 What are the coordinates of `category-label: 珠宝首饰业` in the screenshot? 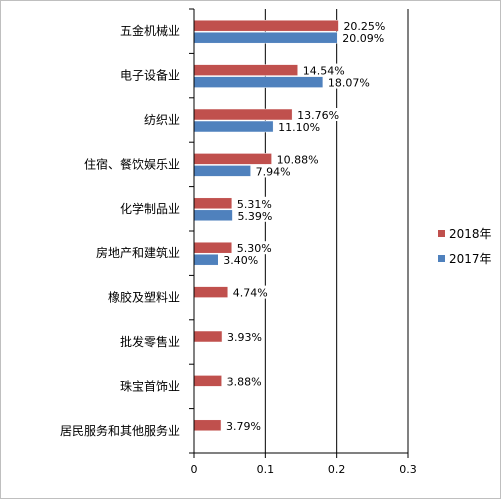 It's located at (150, 386).